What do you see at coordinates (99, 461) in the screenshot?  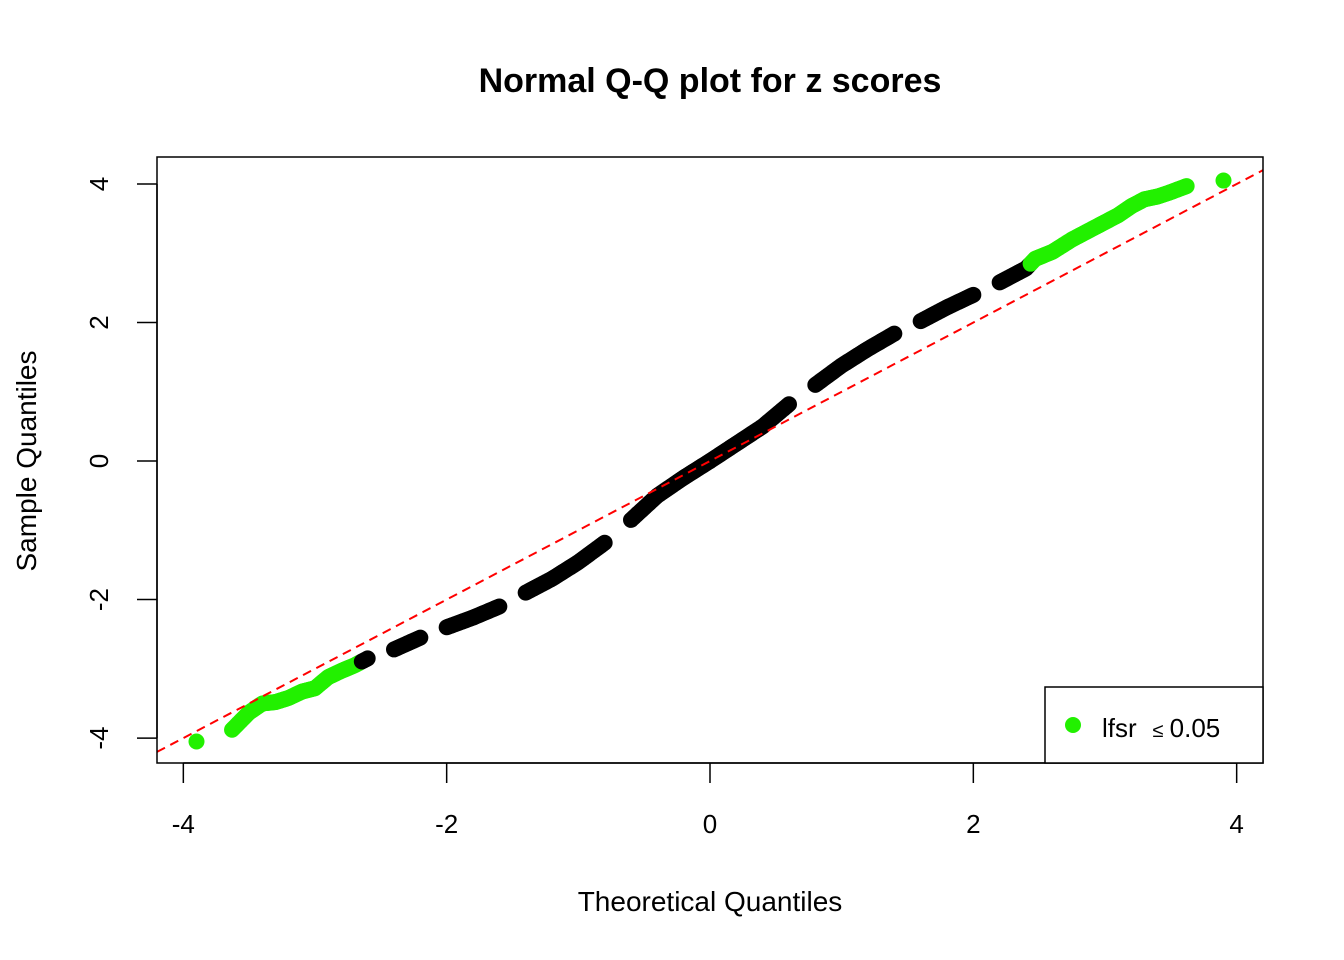 I see `y-tick-label: 0` at bounding box center [99, 461].